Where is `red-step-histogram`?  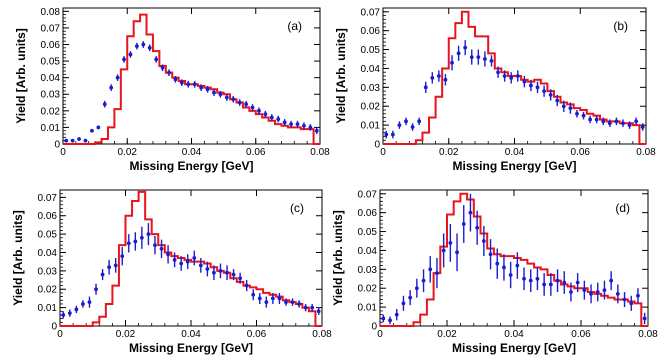 red-step-histogram is located at coordinates (191, 258).